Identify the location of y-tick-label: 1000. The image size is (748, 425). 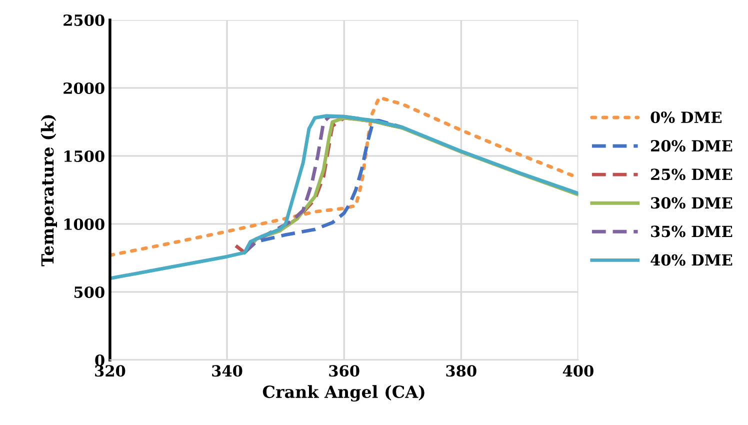
(84, 224).